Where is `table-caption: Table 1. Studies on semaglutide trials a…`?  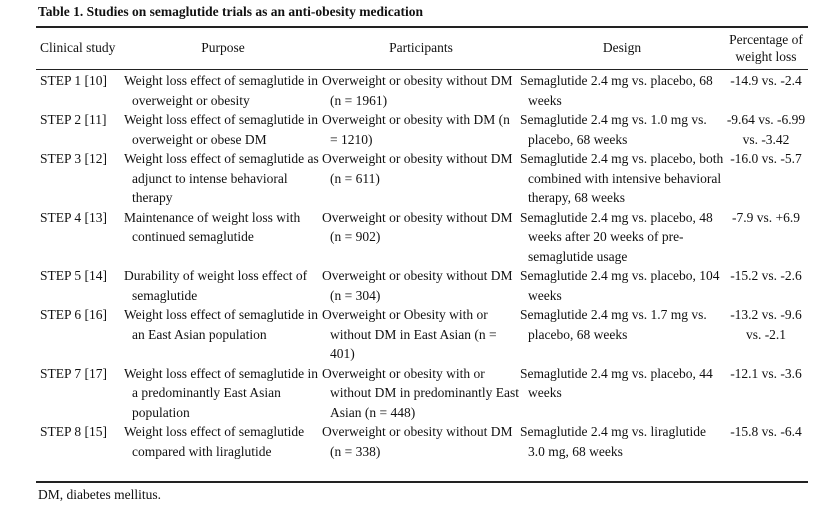
table-caption: Table 1. Studies on semaglutide trials a… is located at coordinates (231, 11).